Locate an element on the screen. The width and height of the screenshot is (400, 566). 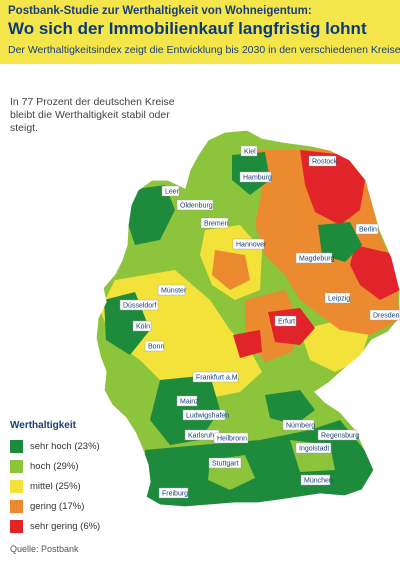
svg-text: Düsseldorf is located at coordinates (140, 306).